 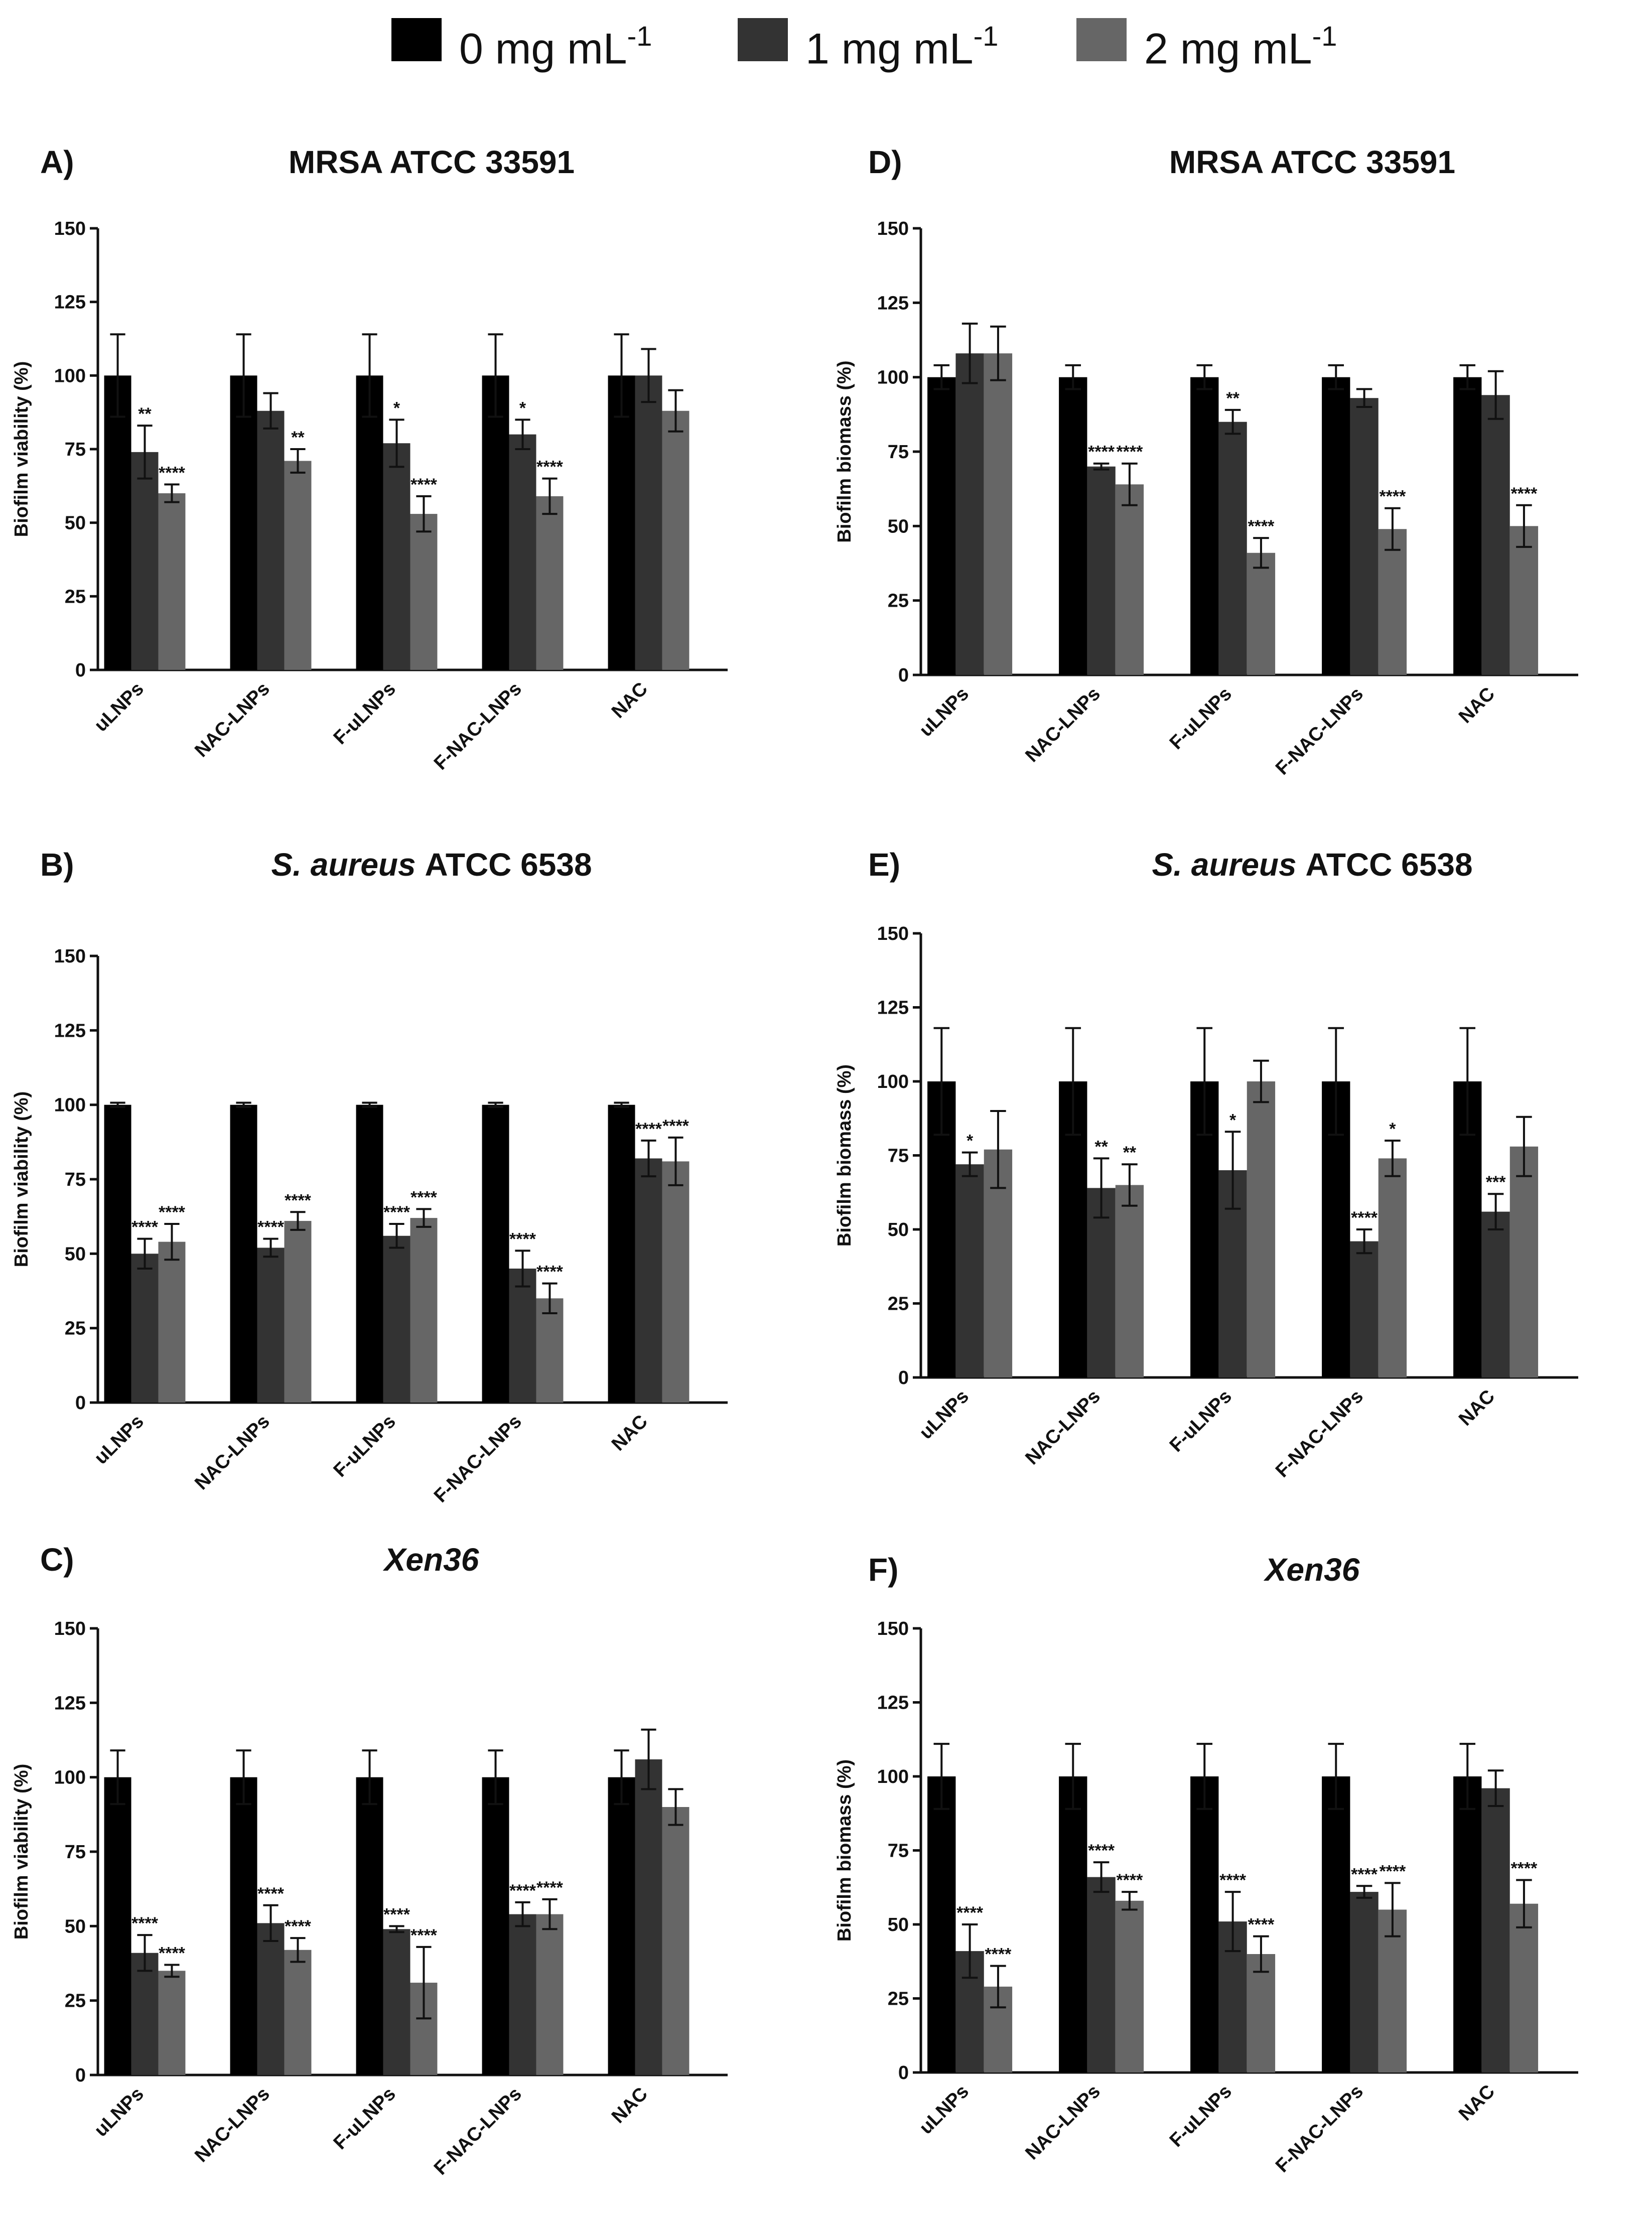 I want to click on significance-label: ***, so click(x=1496, y=1182).